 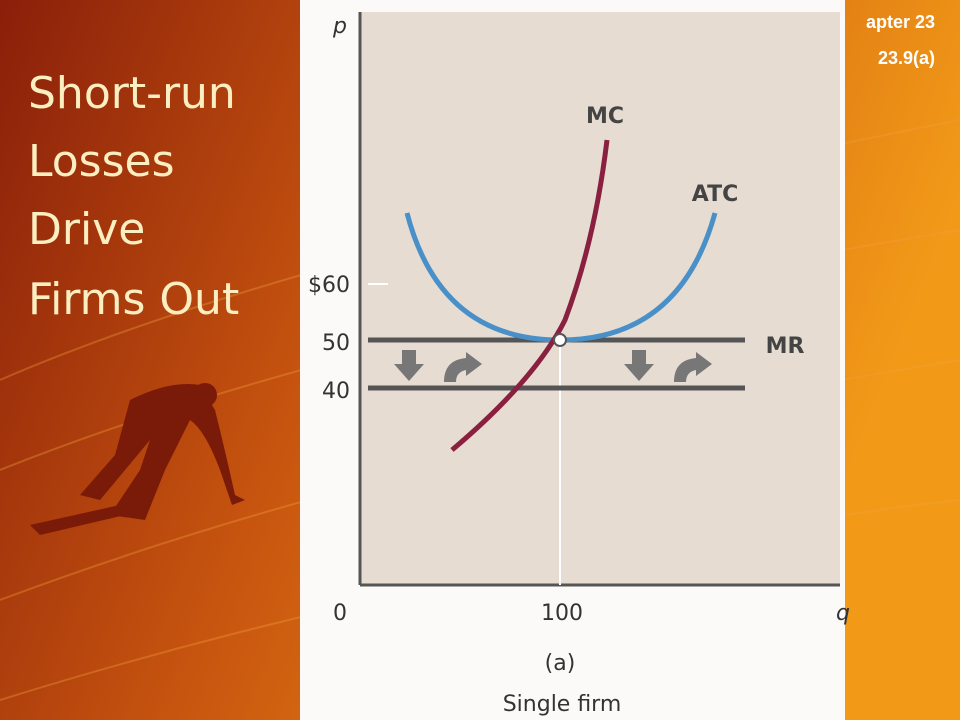 What do you see at coordinates (336, 343) in the screenshot?
I see `y-tick-label: 50` at bounding box center [336, 343].